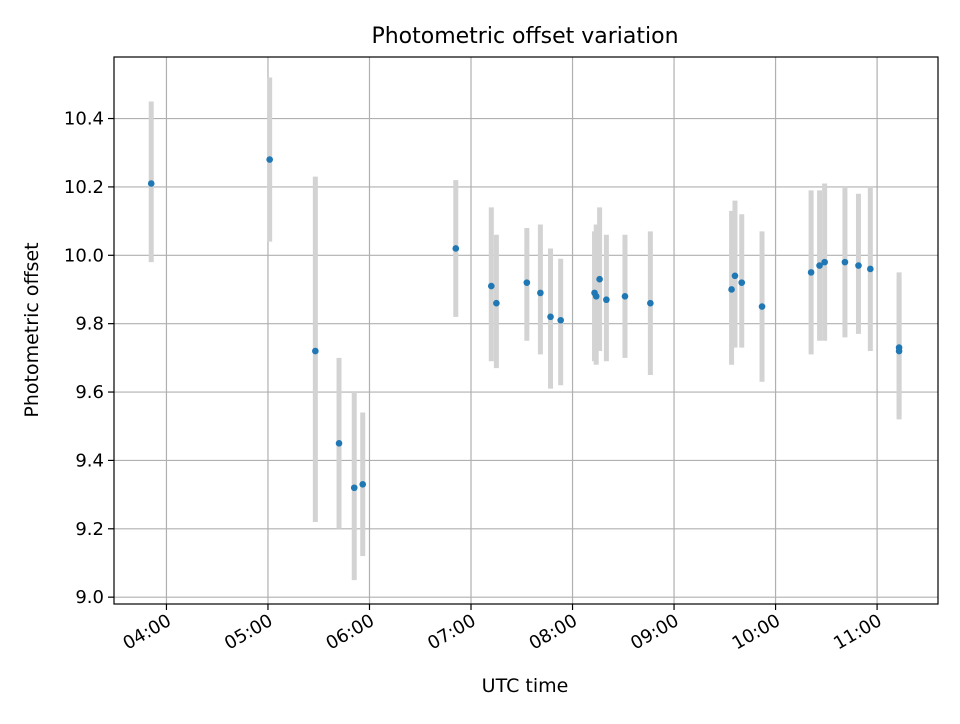  What do you see at coordinates (32, 329) in the screenshot?
I see `y-axis-label: Photometric offset` at bounding box center [32, 329].